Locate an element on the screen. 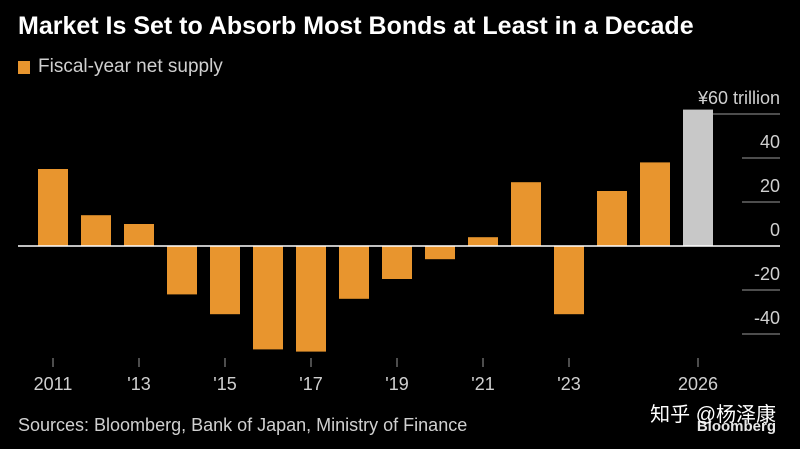  watermark: 知乎 @杨泽康 Bloomberg is located at coordinates (696, 418).